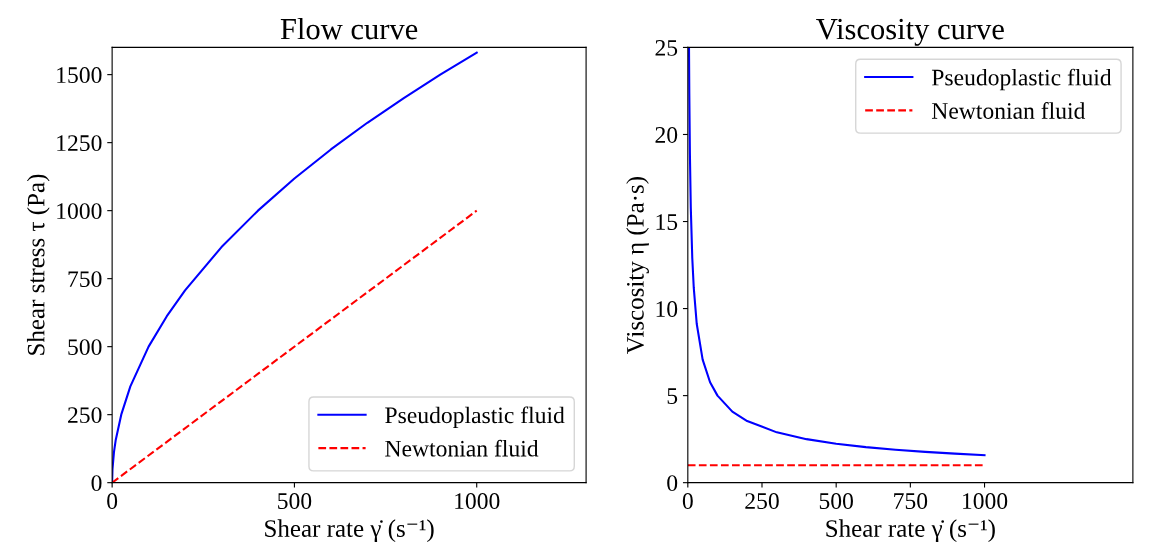 The image size is (1156, 558). Describe the element at coordinates (637, 265) in the screenshot. I see `y-axis-title: Viscosity η (Pa·s)` at that location.